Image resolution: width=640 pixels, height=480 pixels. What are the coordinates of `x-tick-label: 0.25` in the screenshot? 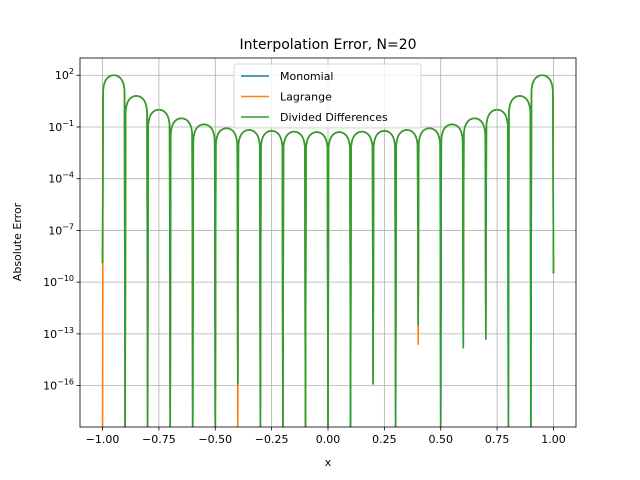 It's located at (384, 439).